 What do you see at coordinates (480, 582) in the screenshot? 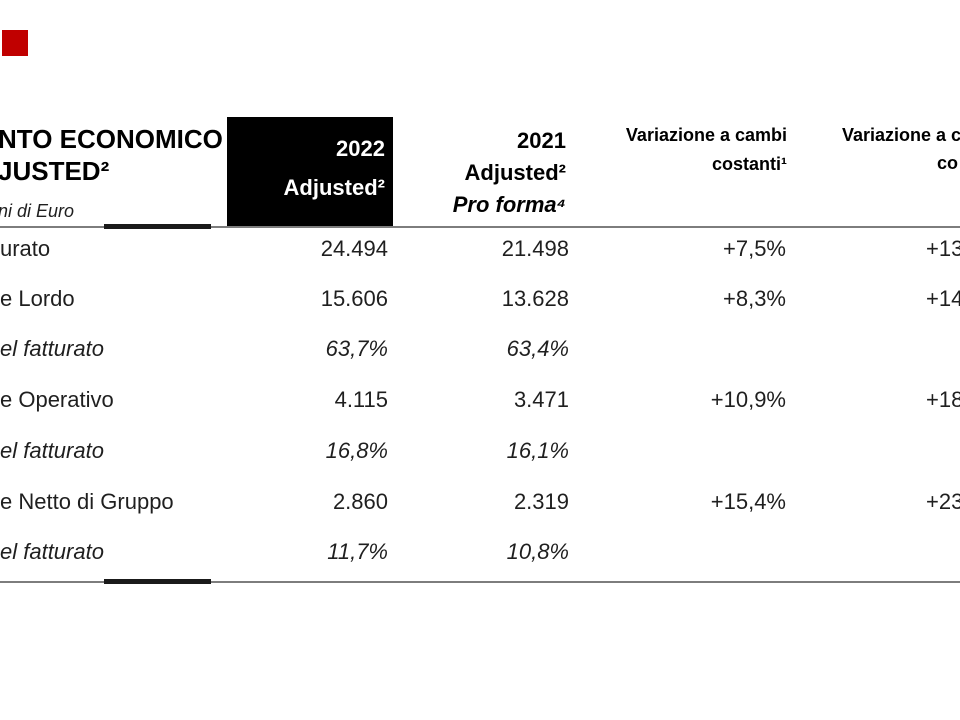
I see `footer-rule-gray` at bounding box center [480, 582].